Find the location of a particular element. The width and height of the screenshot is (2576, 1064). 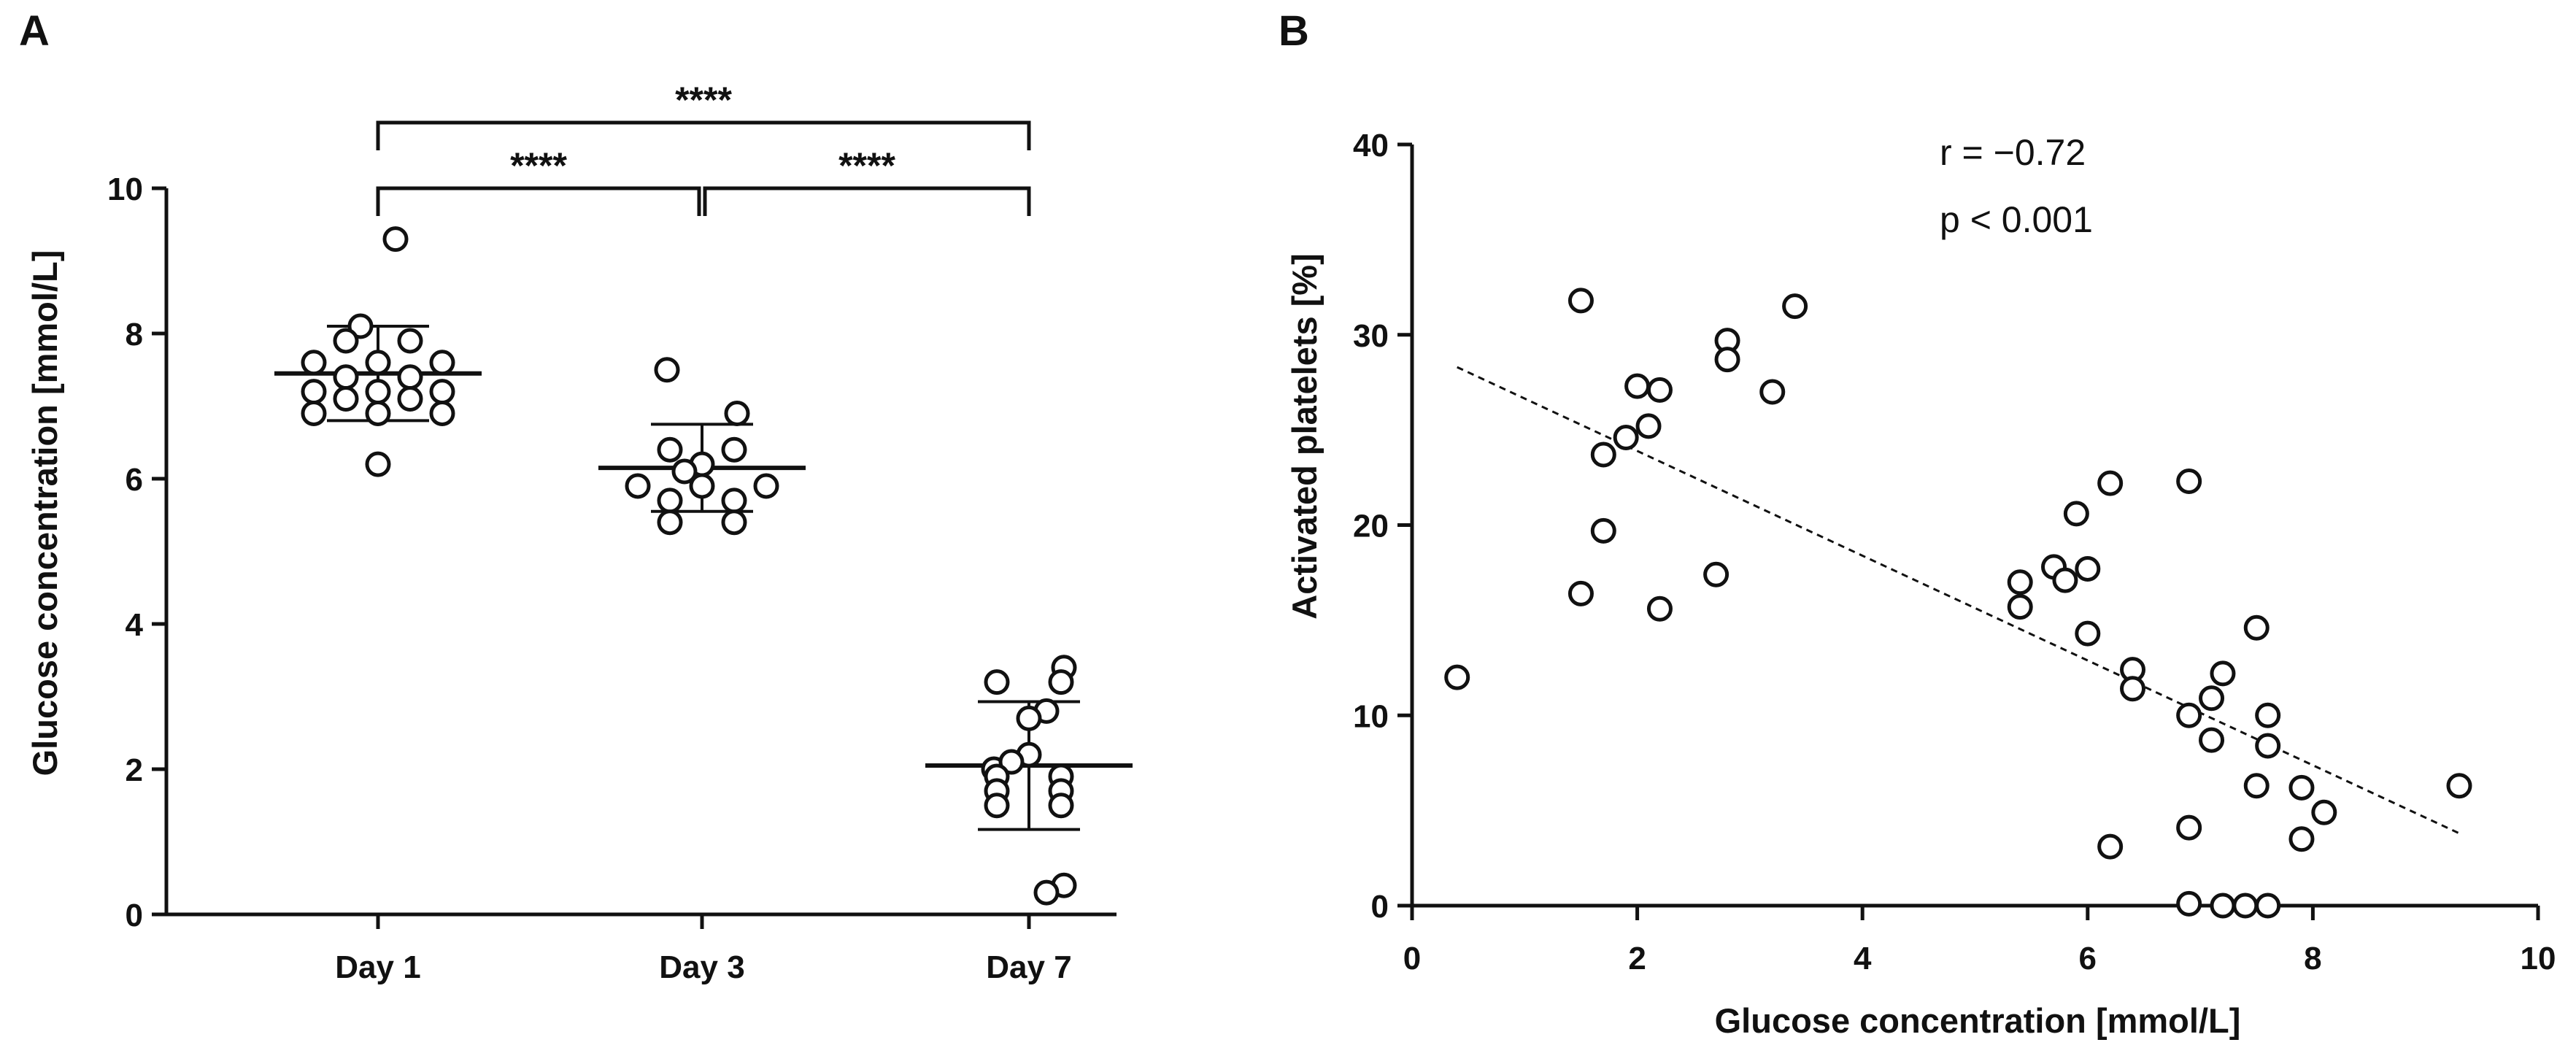

panel-b-x-tick-label: 10 is located at coordinates (2538, 958).